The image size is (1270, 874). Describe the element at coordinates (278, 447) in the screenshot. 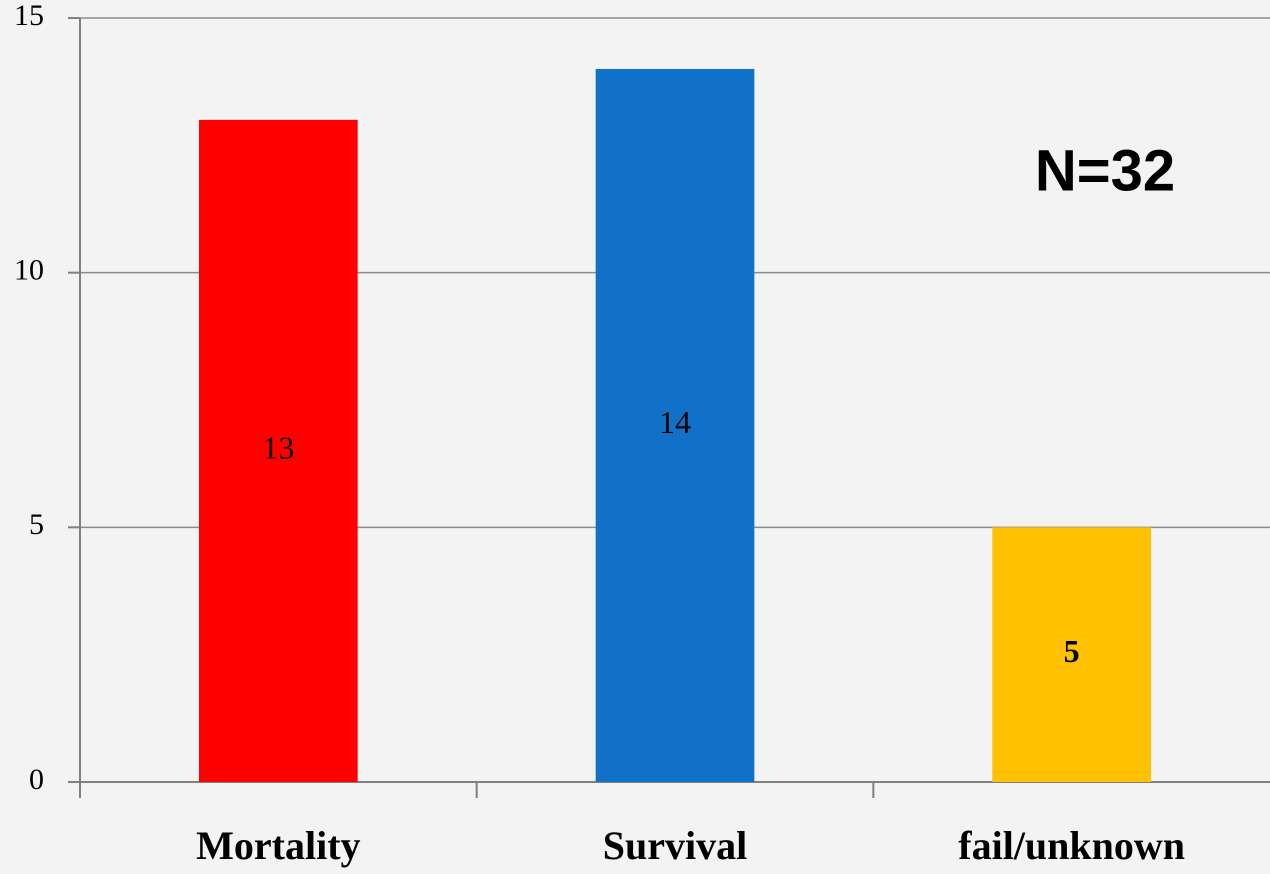

I see `value-label: 13` at that location.